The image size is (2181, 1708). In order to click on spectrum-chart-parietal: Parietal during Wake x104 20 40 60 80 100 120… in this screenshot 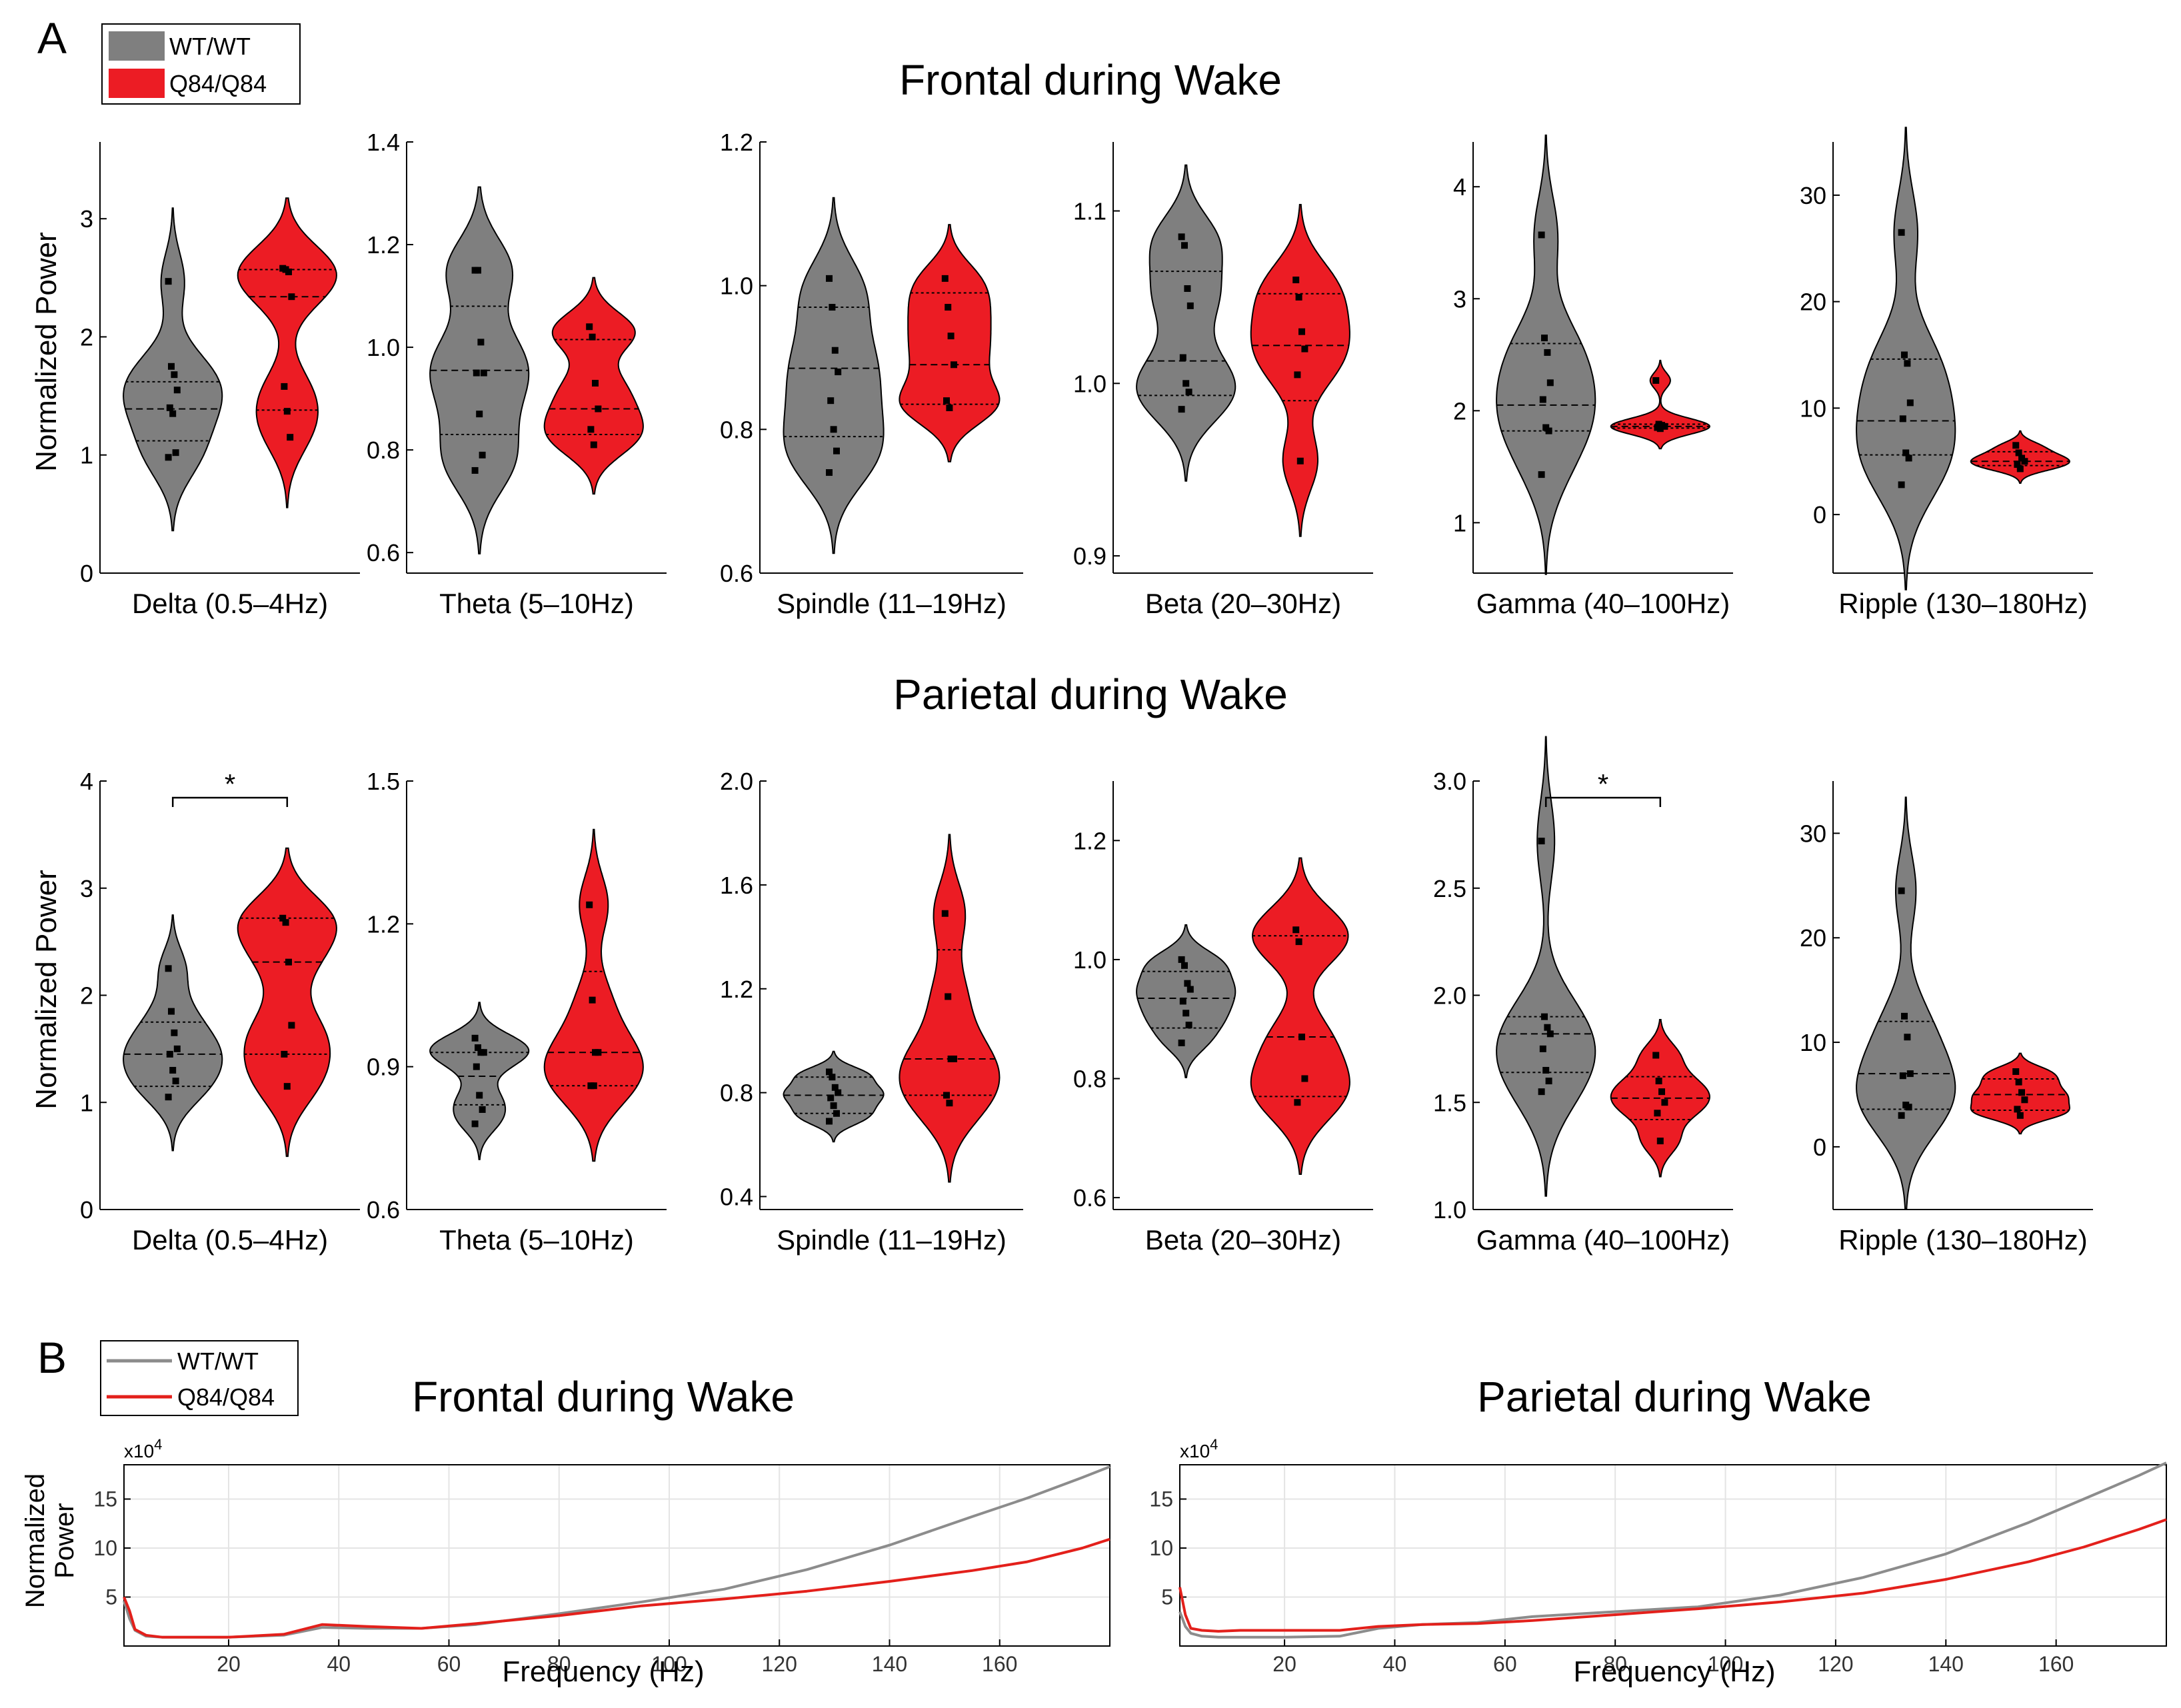, I will do `click(1658, 1531)`.